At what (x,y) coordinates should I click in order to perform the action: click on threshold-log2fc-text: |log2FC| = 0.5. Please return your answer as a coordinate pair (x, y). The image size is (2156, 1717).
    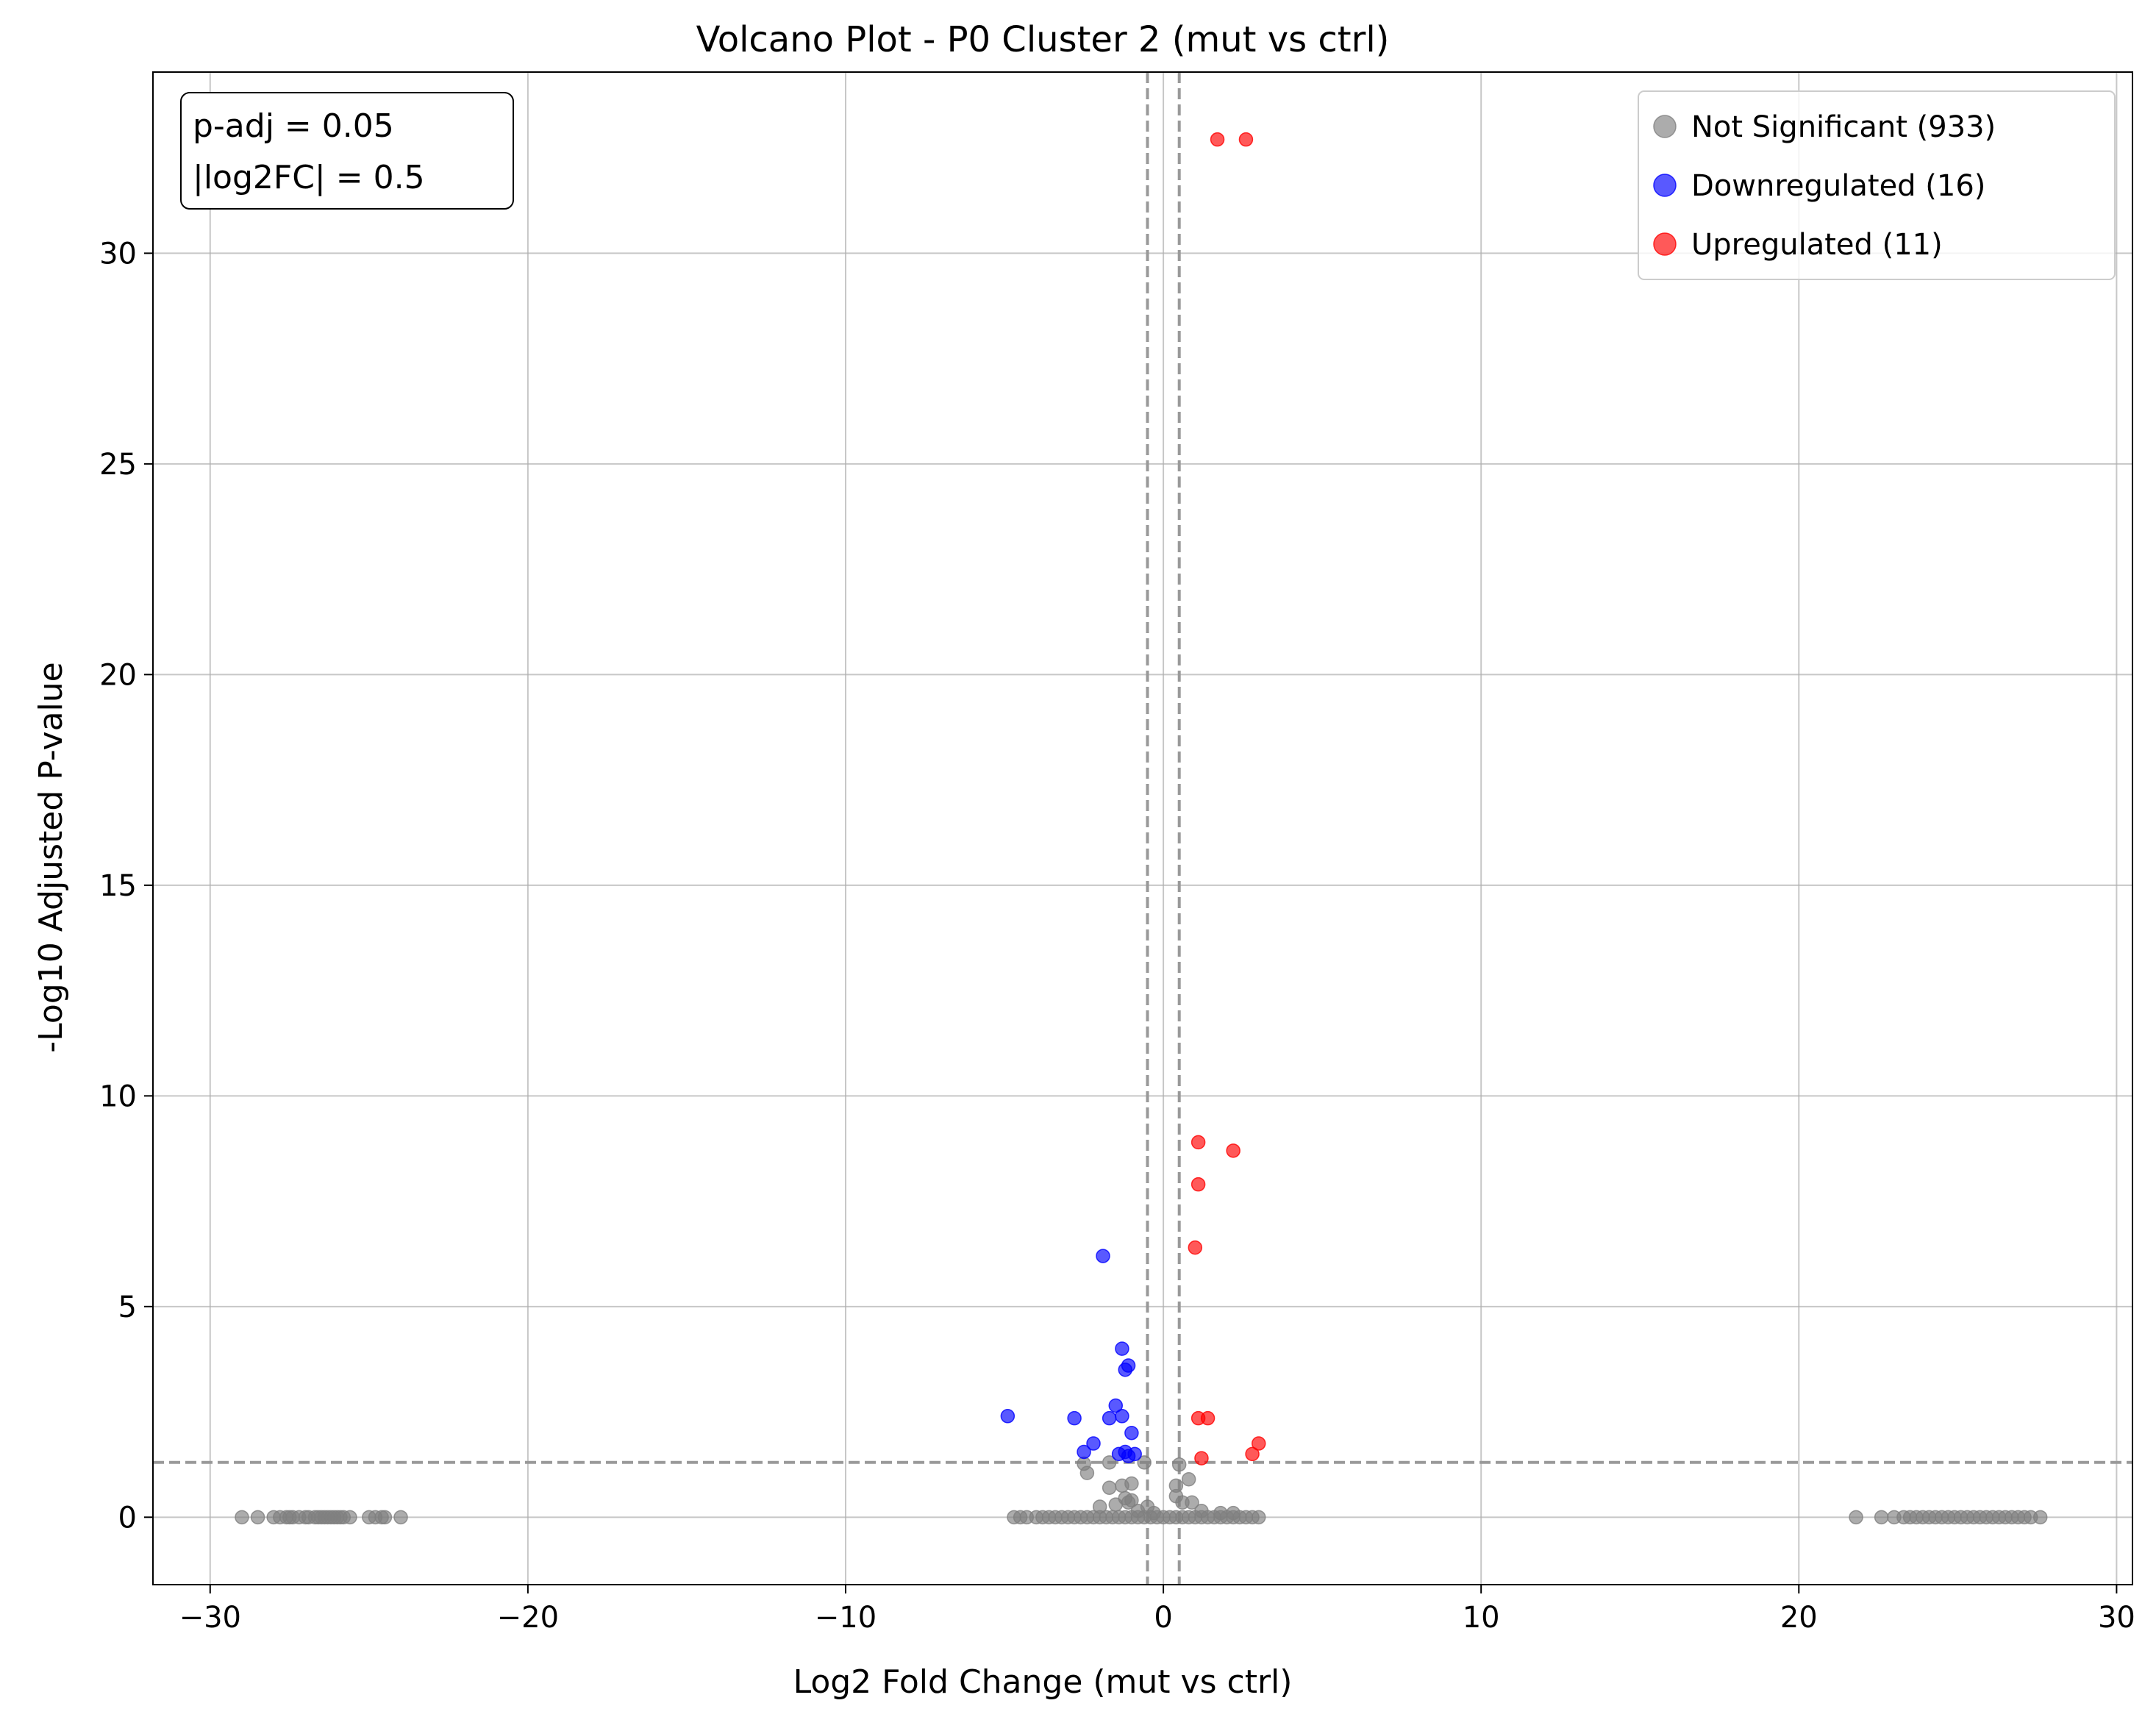
    Looking at the image, I should click on (309, 178).